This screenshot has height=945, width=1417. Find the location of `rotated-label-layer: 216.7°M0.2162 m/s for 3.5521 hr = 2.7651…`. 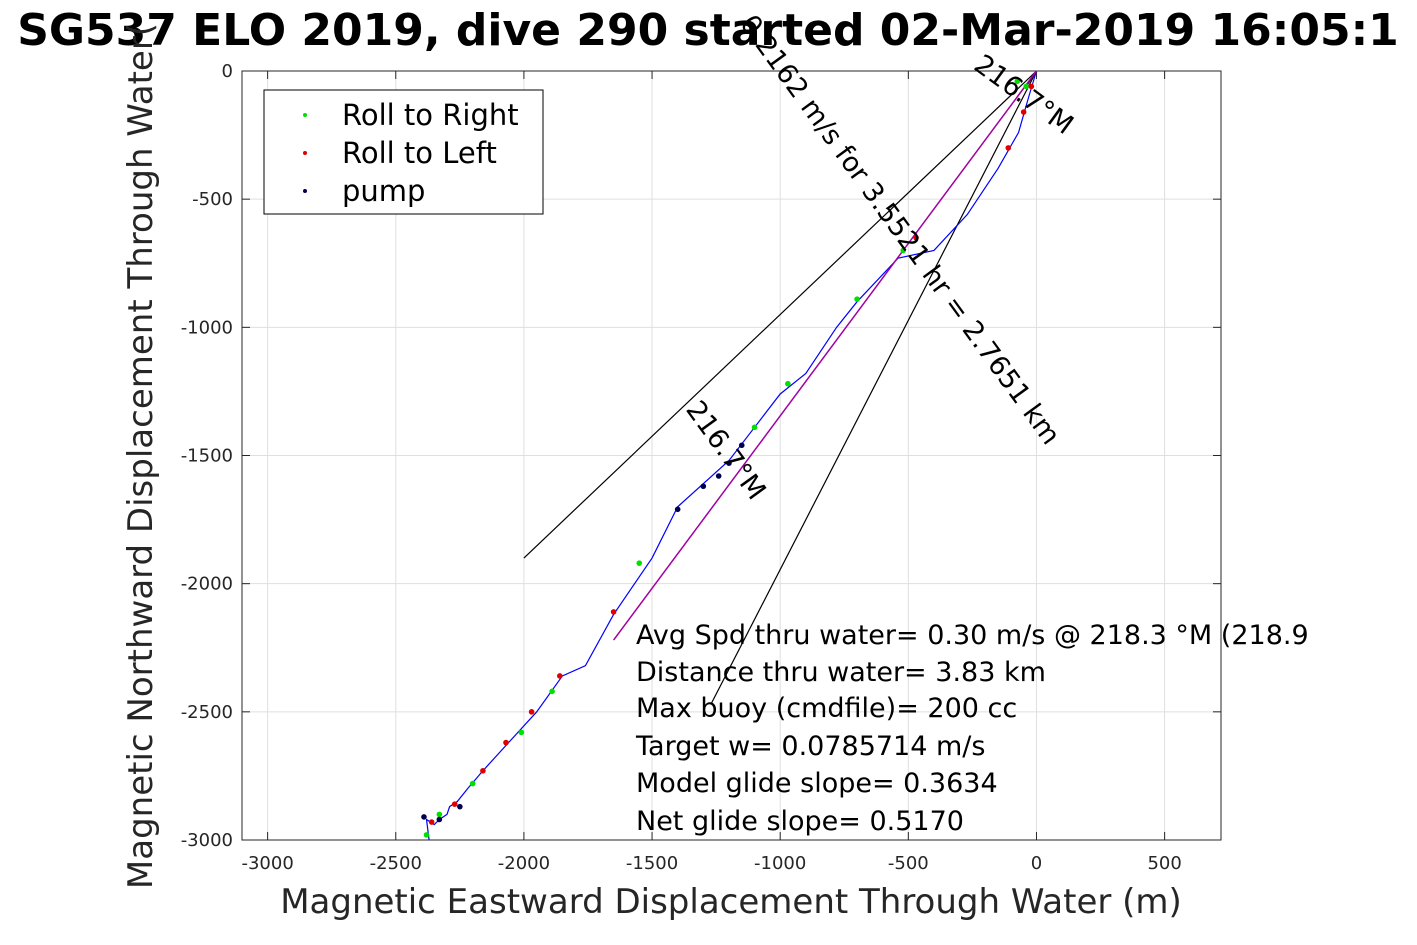

rotated-label-layer: 216.7°M0.2162 m/s for 3.5521 hr = 2.7651… is located at coordinates (878, 257).